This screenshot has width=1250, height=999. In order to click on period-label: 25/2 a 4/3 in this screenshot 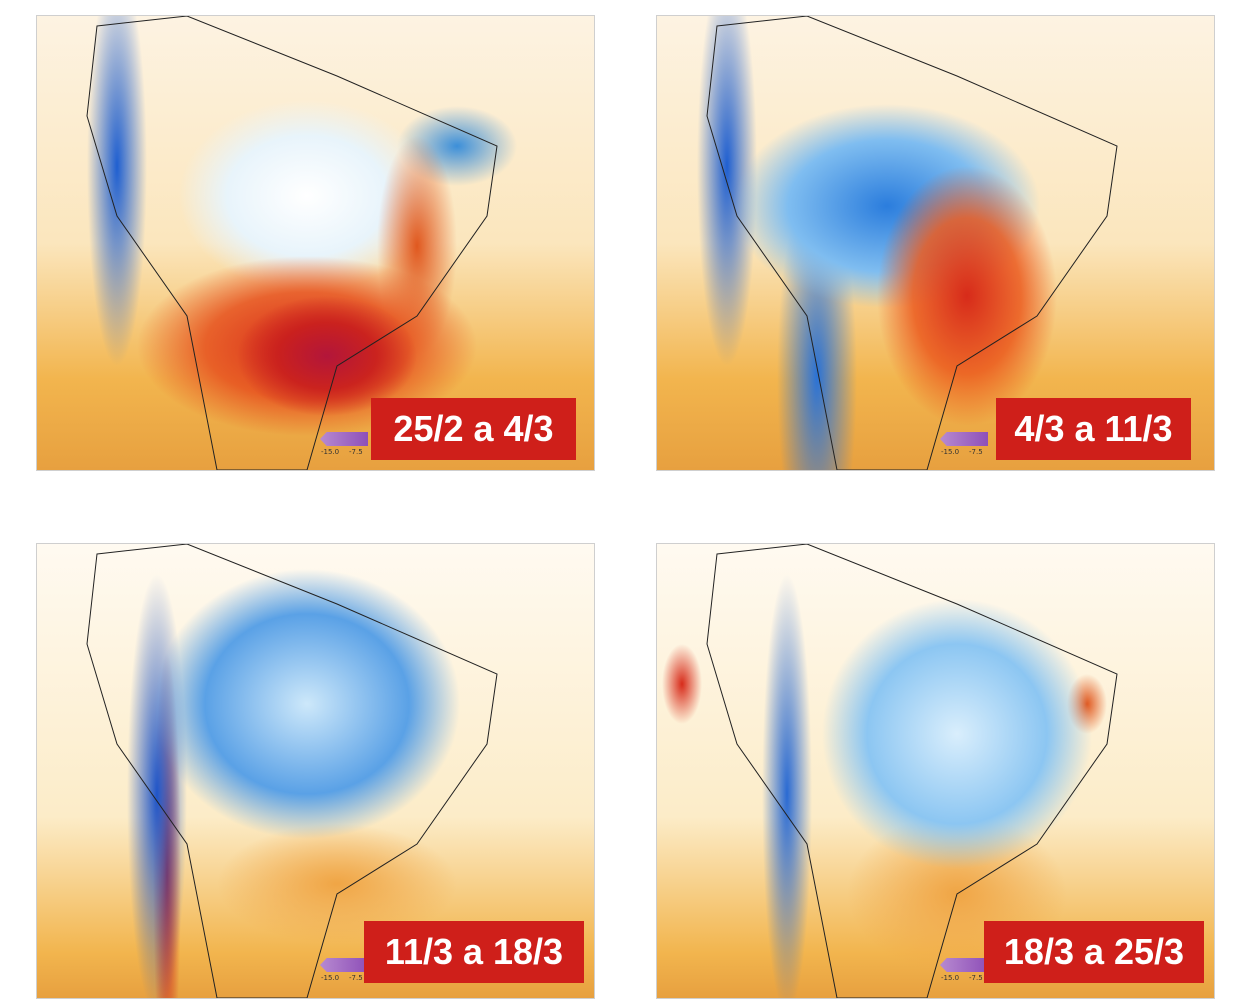, I will do `click(473, 429)`.